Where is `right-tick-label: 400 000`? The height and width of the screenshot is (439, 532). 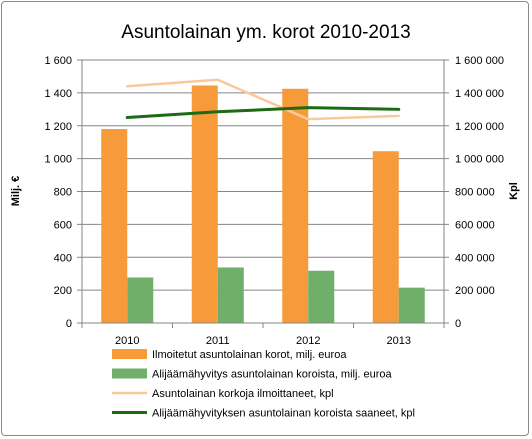
right-tick-label: 400 000 is located at coordinates (475, 258).